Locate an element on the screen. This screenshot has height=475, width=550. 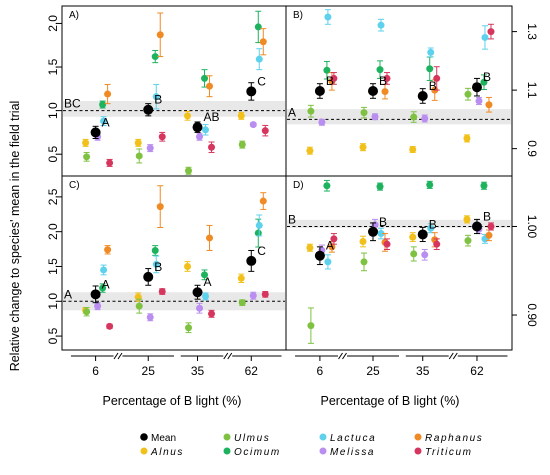
legend-label: Ulmus is located at coordinates (252, 438).